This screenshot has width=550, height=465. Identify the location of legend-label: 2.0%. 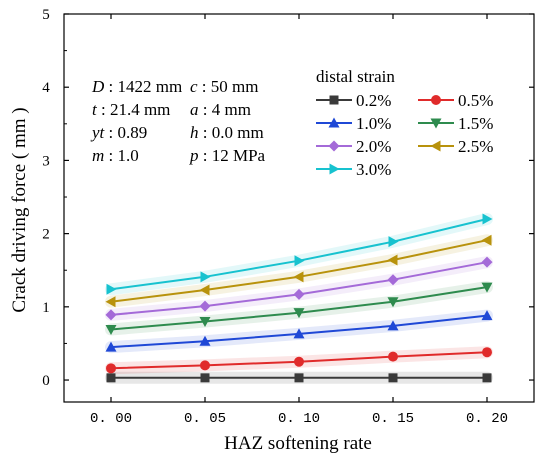
(373, 146).